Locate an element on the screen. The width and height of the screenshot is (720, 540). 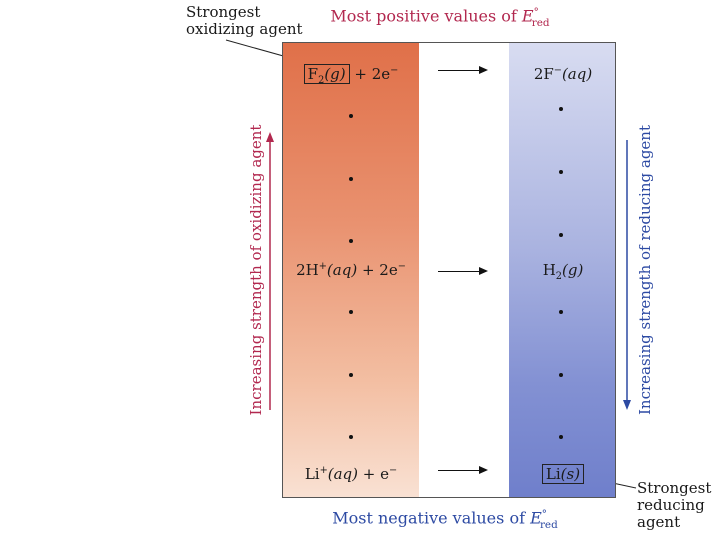
reaction-bottom-oxidant: Li+(aq) + e− is located at coordinates (351, 474).